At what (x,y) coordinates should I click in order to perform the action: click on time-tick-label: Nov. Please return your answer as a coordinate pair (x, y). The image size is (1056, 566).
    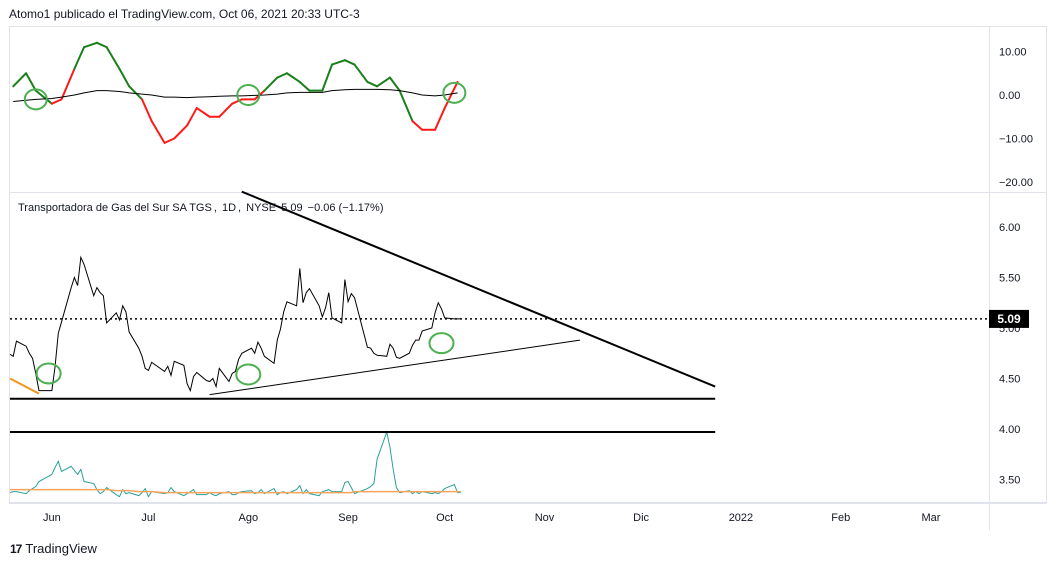
    Looking at the image, I should click on (545, 518).